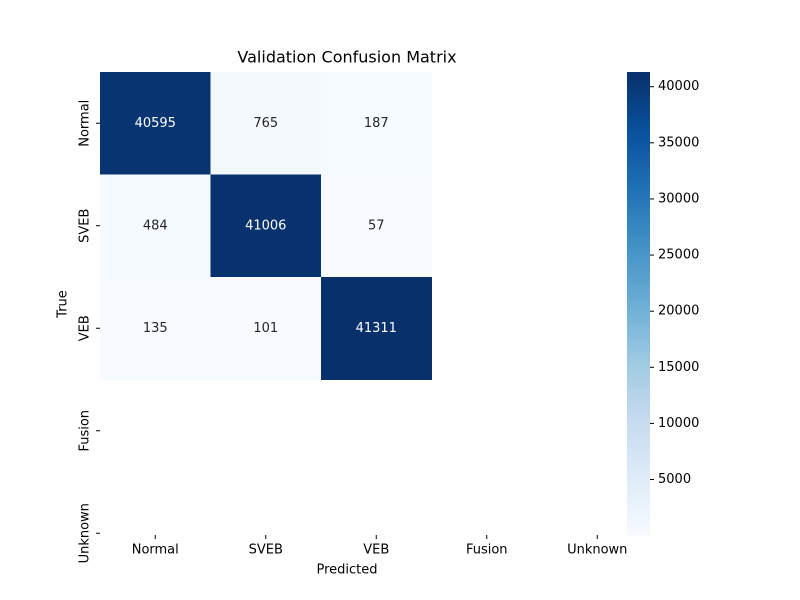  Describe the element at coordinates (266, 550) in the screenshot. I see `x-tick-label: SVEB` at that location.